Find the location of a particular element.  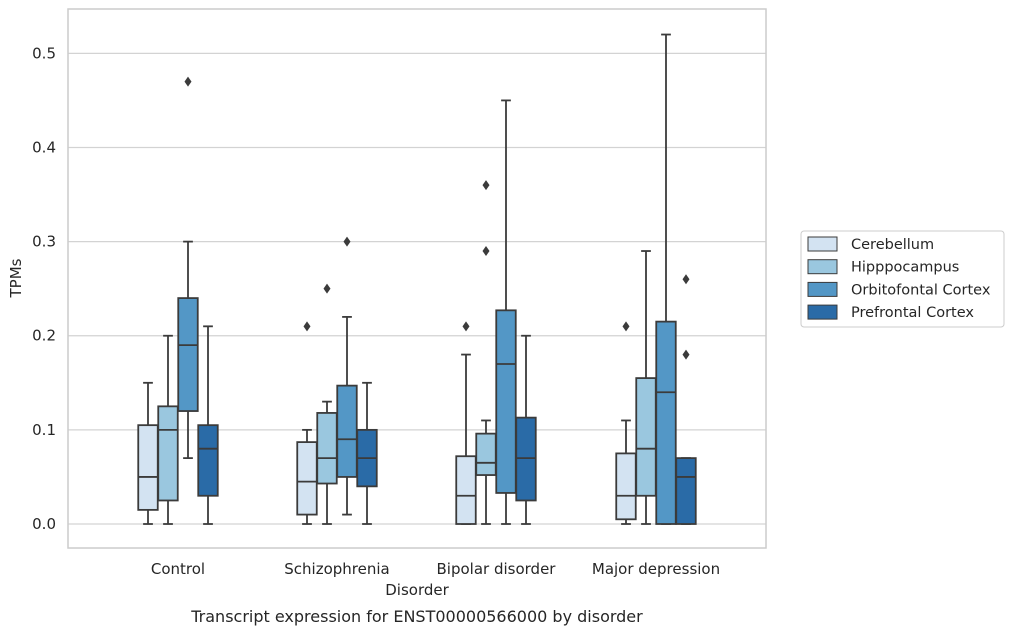

legend-label: Orbitofontal Cortex is located at coordinates (921, 290).